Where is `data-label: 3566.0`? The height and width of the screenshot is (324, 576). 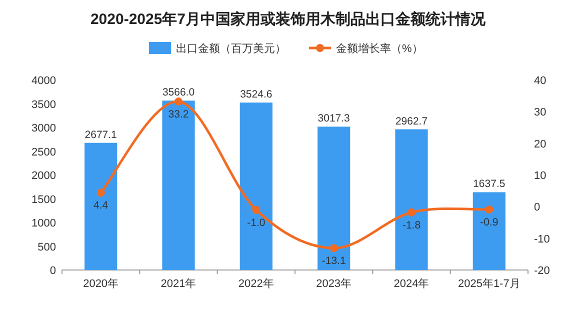 data-label: 3566.0 is located at coordinates (178, 92).